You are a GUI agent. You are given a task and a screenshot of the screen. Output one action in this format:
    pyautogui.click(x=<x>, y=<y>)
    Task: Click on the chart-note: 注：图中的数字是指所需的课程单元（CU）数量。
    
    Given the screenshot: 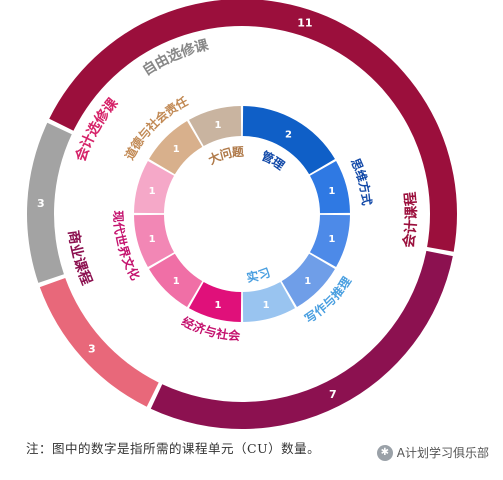 What is the action you would take?
    pyautogui.click(x=173, y=448)
    